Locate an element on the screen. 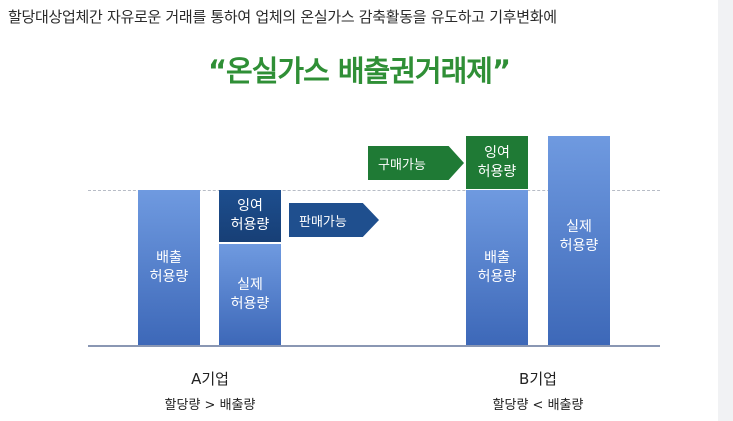 The width and height of the screenshot is (733, 421). sell-arrow-label: 판매가능 is located at coordinates (323, 222).